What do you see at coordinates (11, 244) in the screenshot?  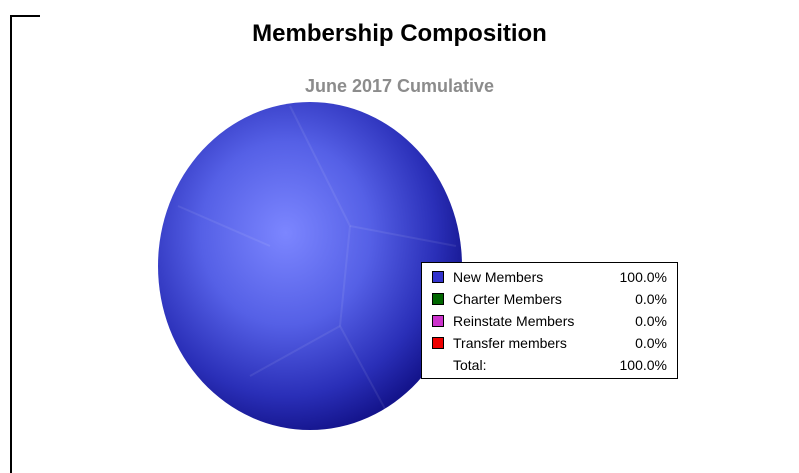 I see `frame-border-left` at bounding box center [11, 244].